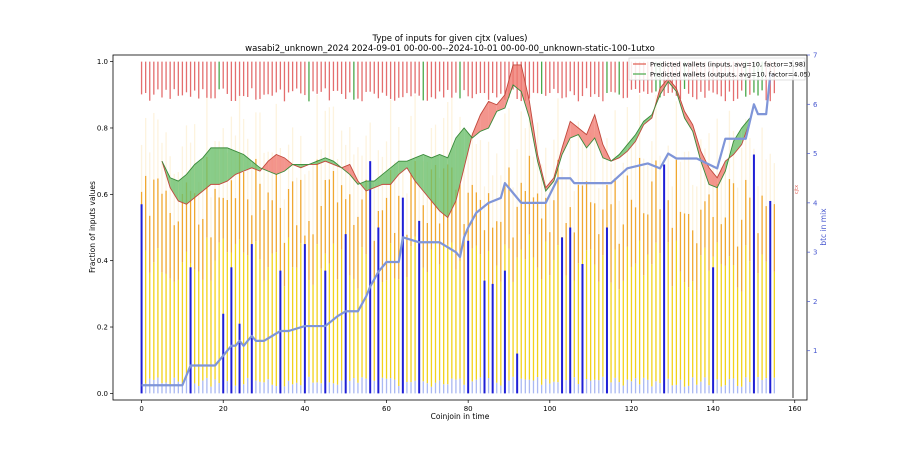 This screenshot has width=900, height=450. Describe the element at coordinates (549, 409) in the screenshot. I see `x-tick-label: 100` at that location.